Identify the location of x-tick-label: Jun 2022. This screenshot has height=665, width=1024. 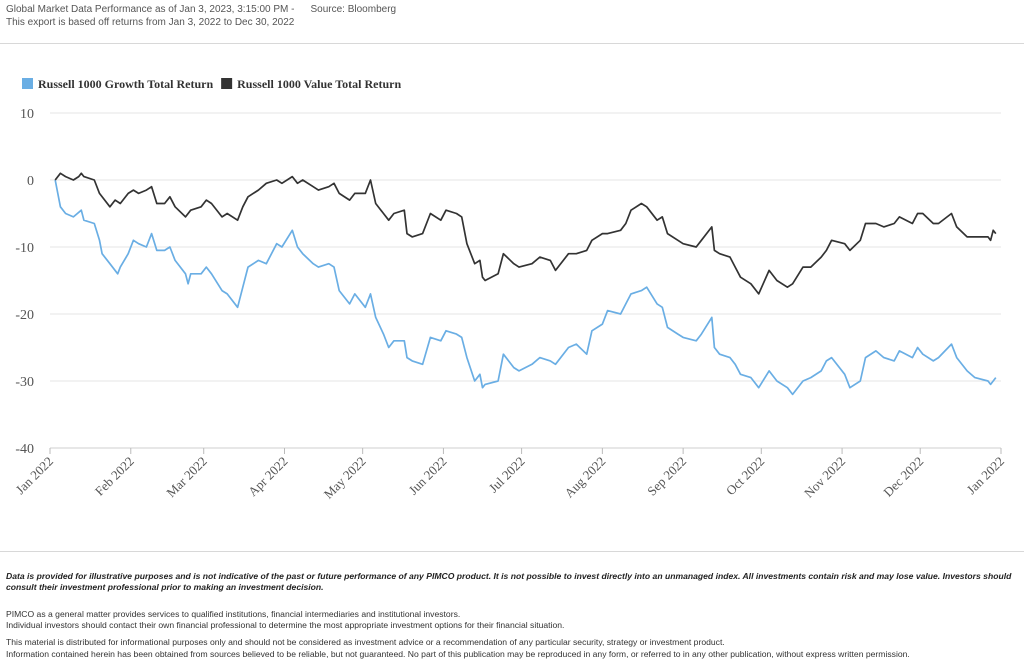
(427, 476).